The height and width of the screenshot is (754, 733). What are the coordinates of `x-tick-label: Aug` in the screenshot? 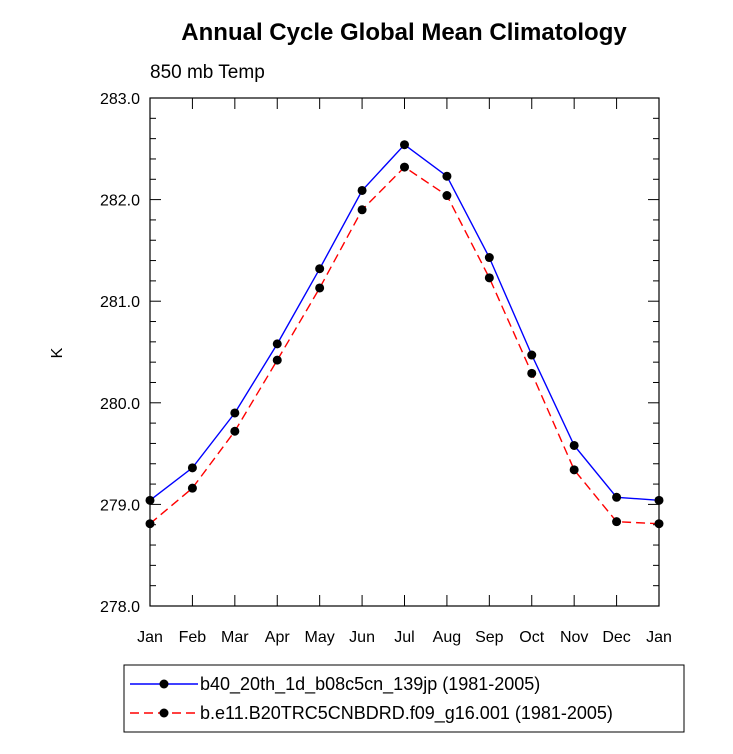 It's located at (447, 637).